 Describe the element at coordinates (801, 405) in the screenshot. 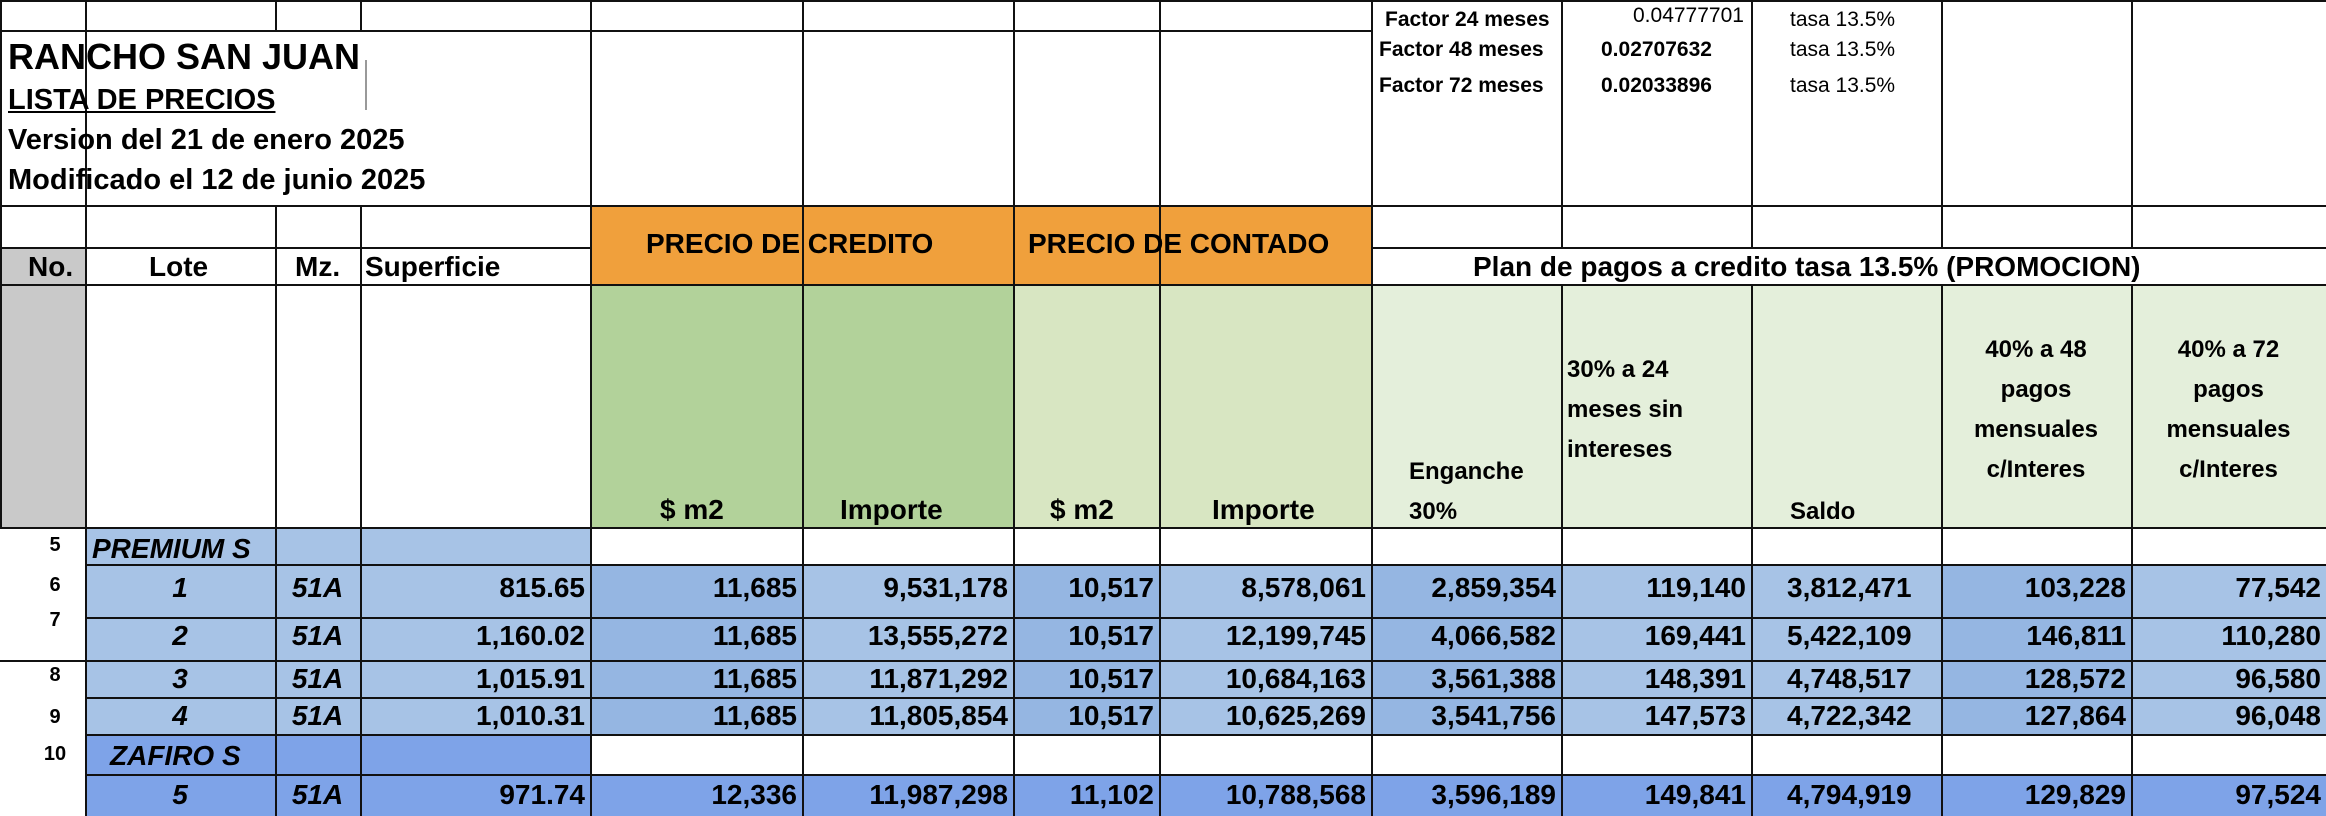

I see `credit-sub-bg` at that location.